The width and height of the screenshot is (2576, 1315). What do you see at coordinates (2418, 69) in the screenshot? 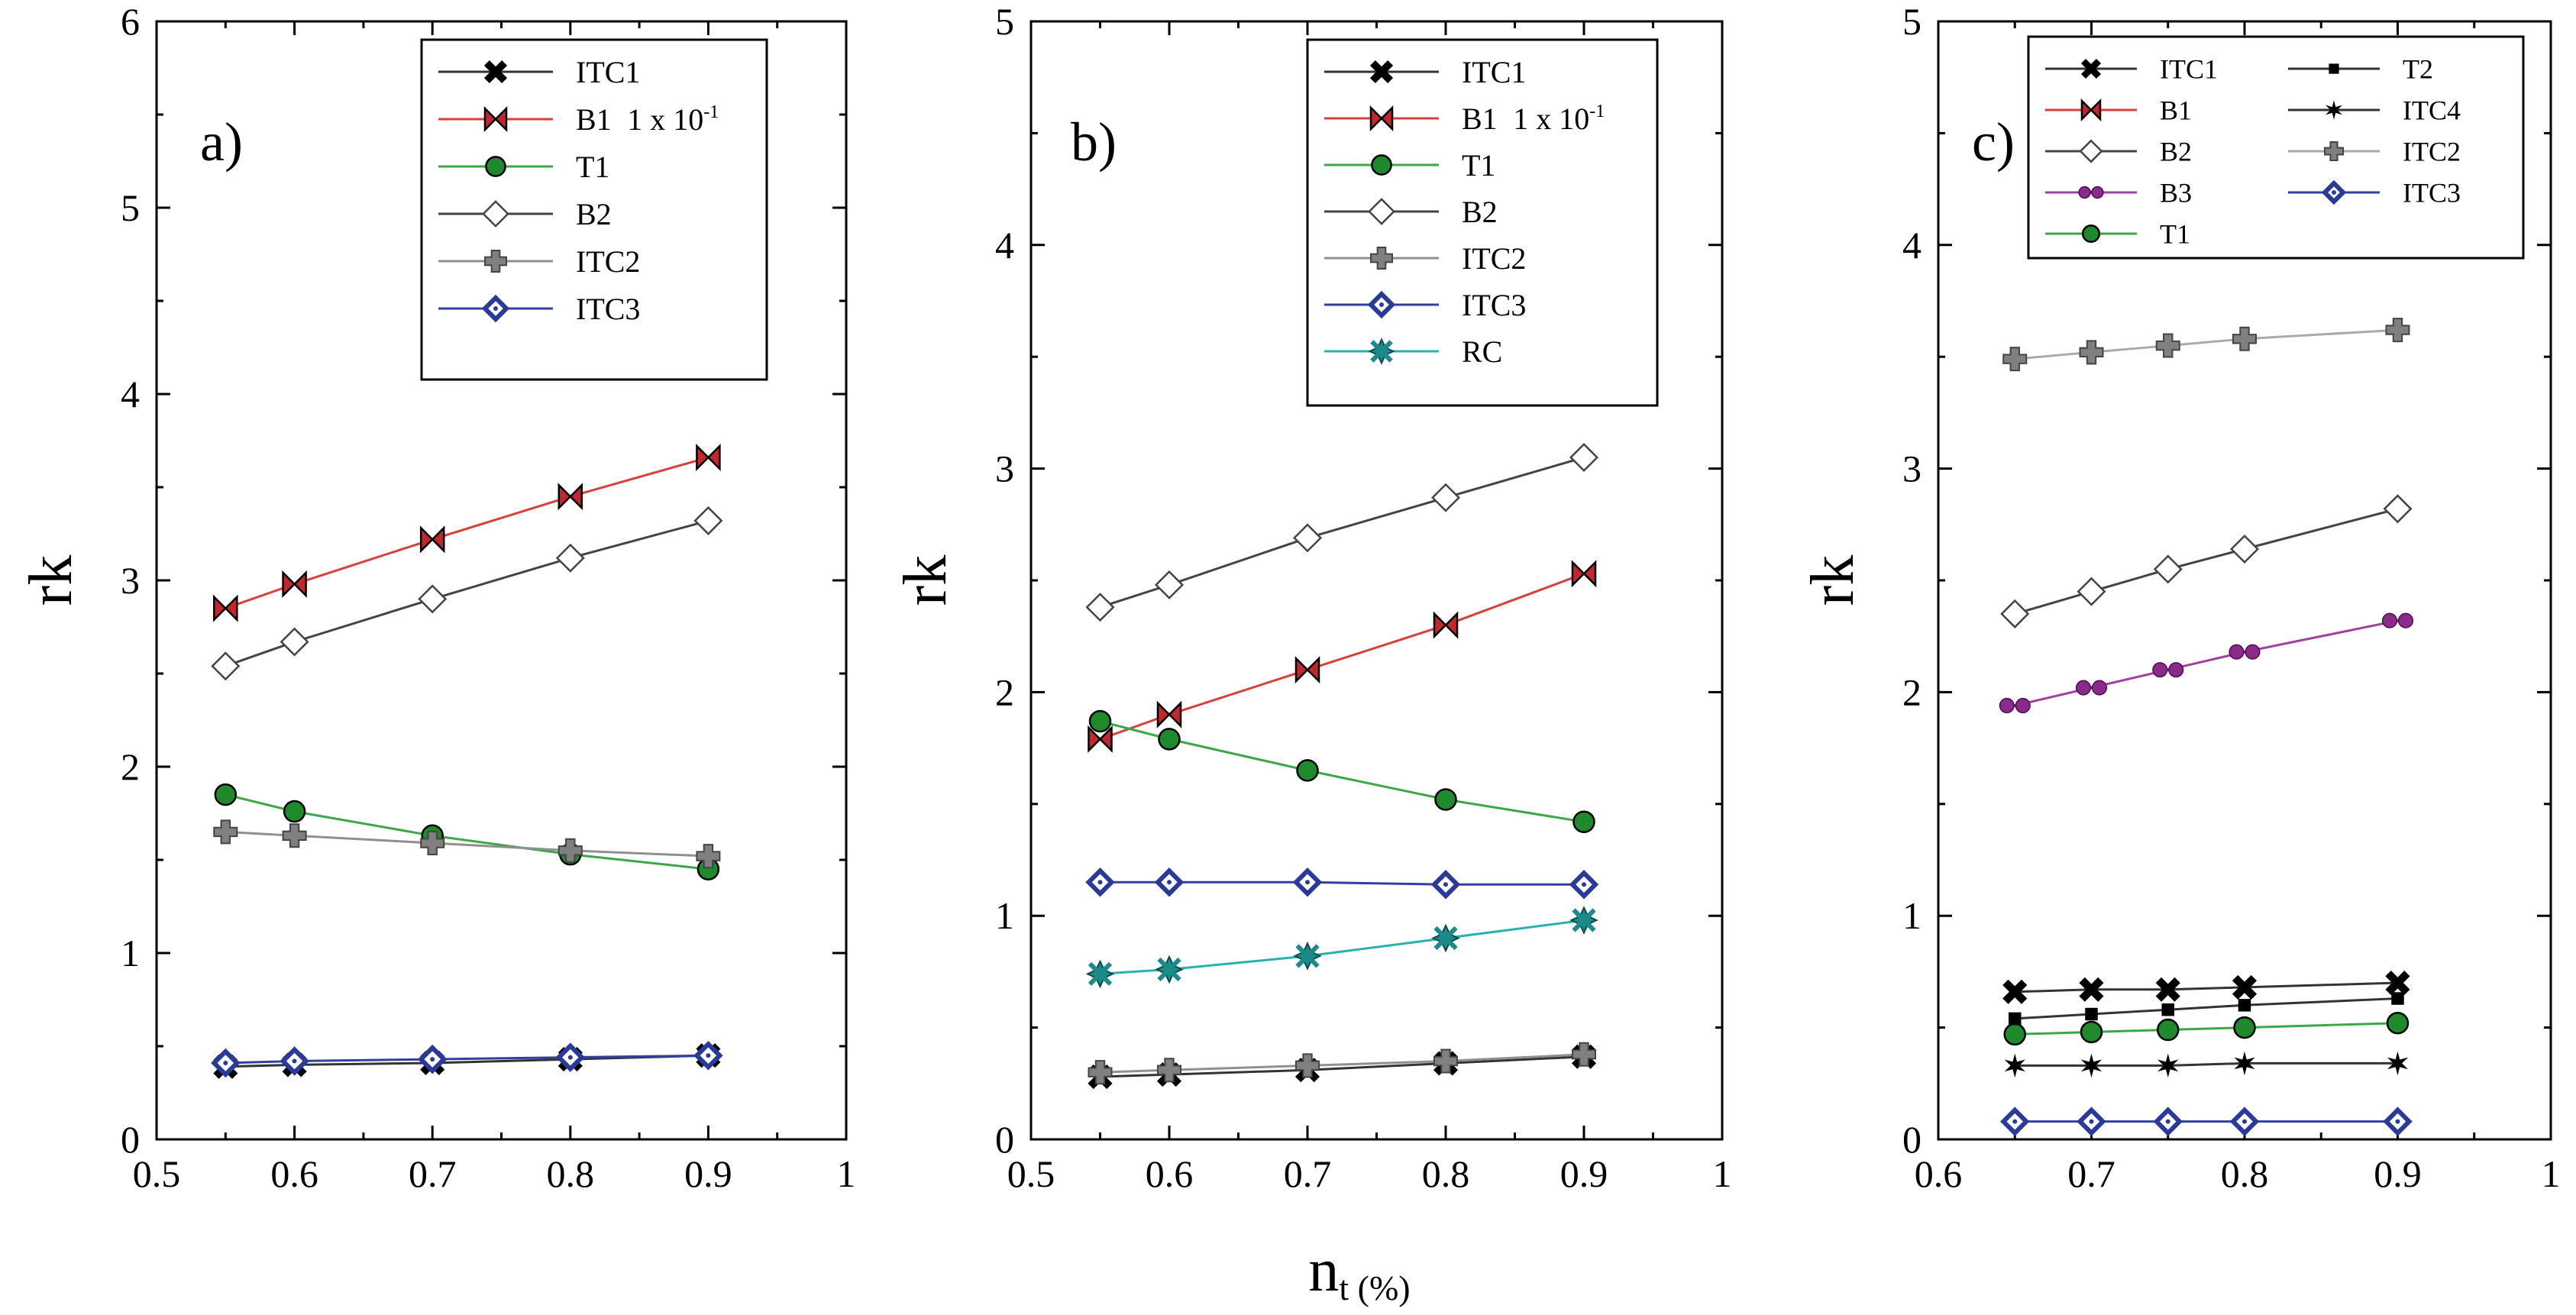
I see `legend-label: T2` at bounding box center [2418, 69].